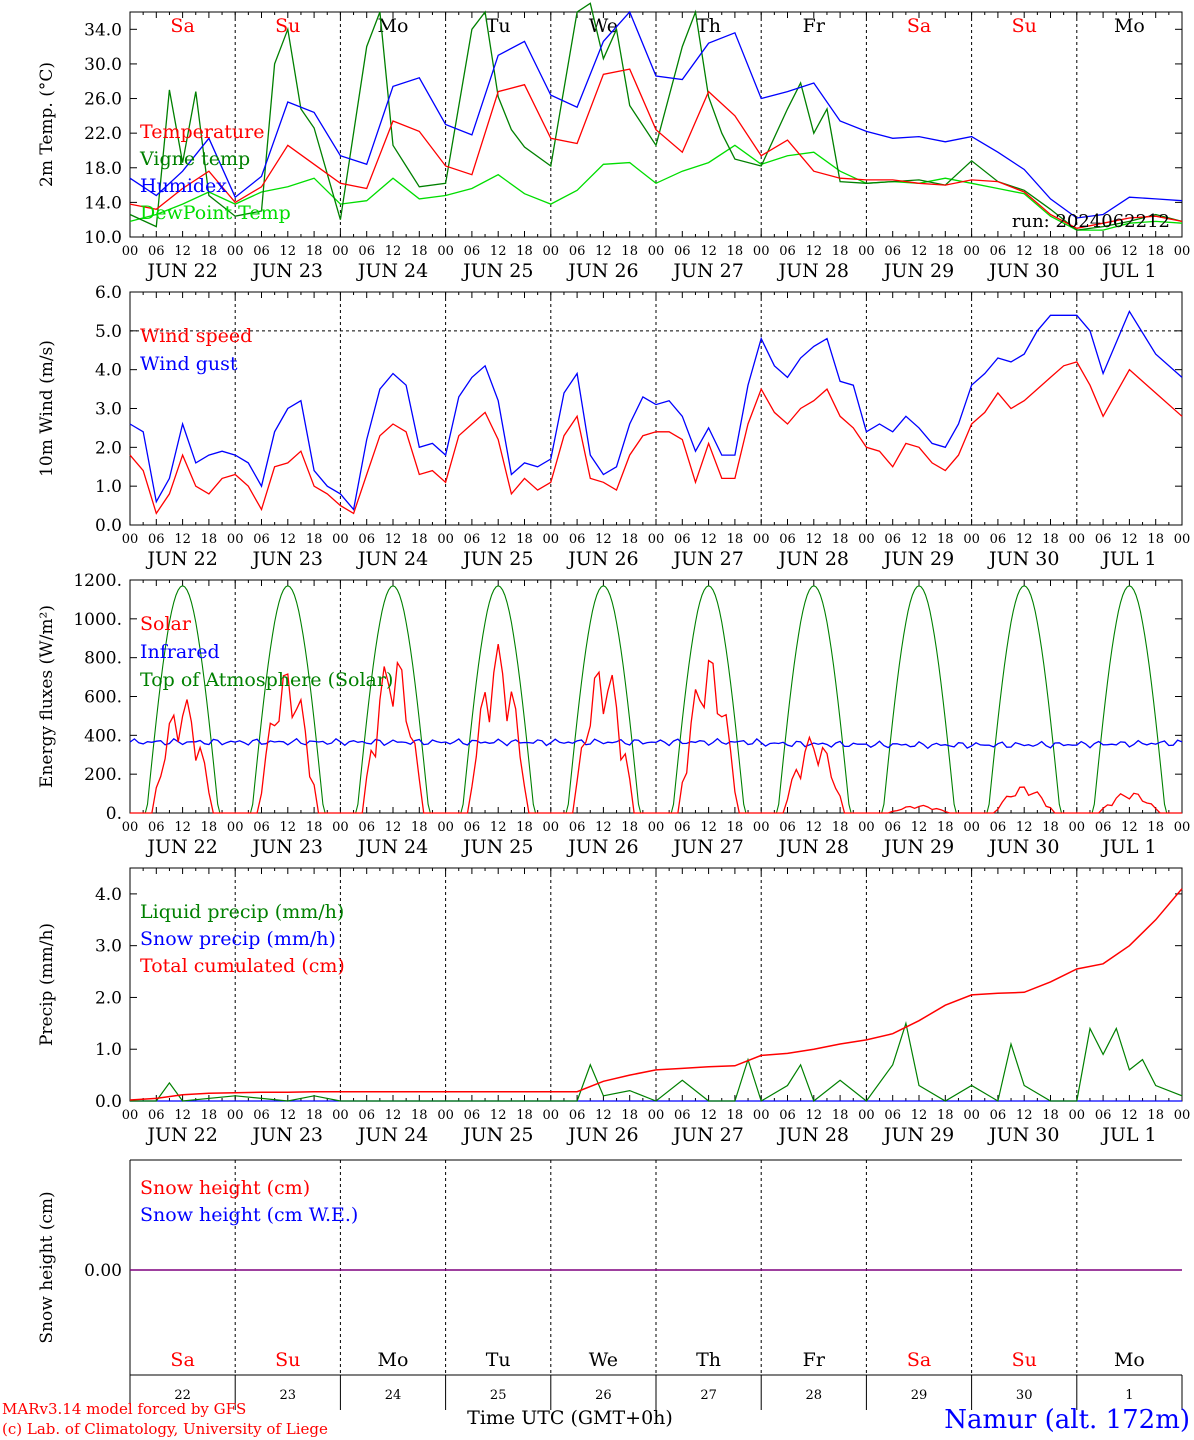  I want to click on legend-entry: Top of Atmosphere (Solar), so click(266, 680).